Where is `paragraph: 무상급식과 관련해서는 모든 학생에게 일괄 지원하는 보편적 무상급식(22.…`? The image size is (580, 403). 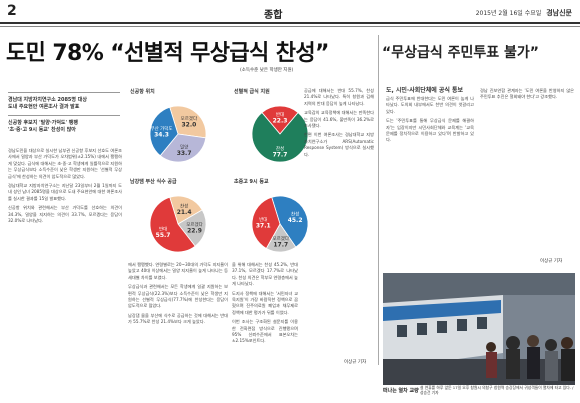 paragraph: 무상급식과 관련해서는 모든 학생에게 일괄 지원하는 보편적 무상급식(22.… is located at coordinates (178, 296).